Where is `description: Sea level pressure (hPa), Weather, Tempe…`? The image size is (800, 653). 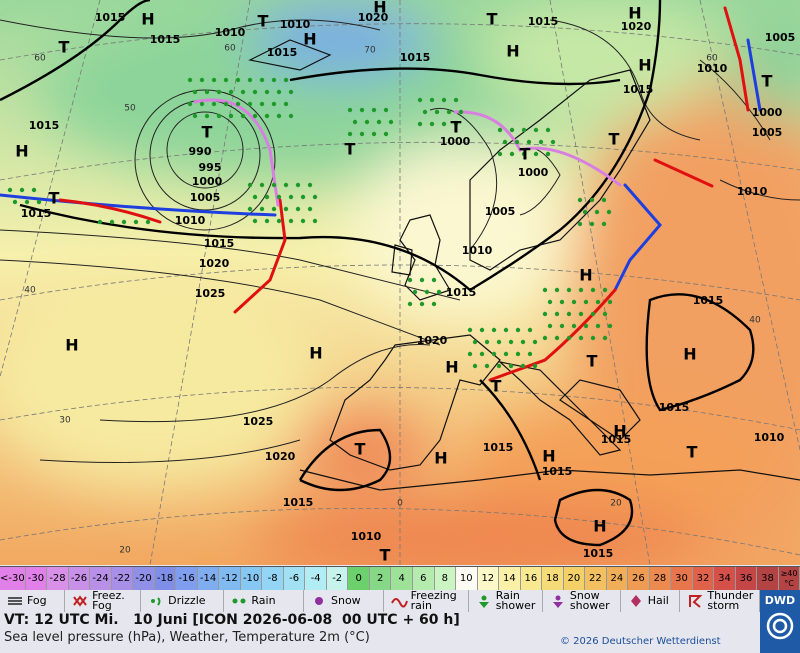
description: Sea level pressure (hPa), Weather, Tempe… is located at coordinates (187, 637).